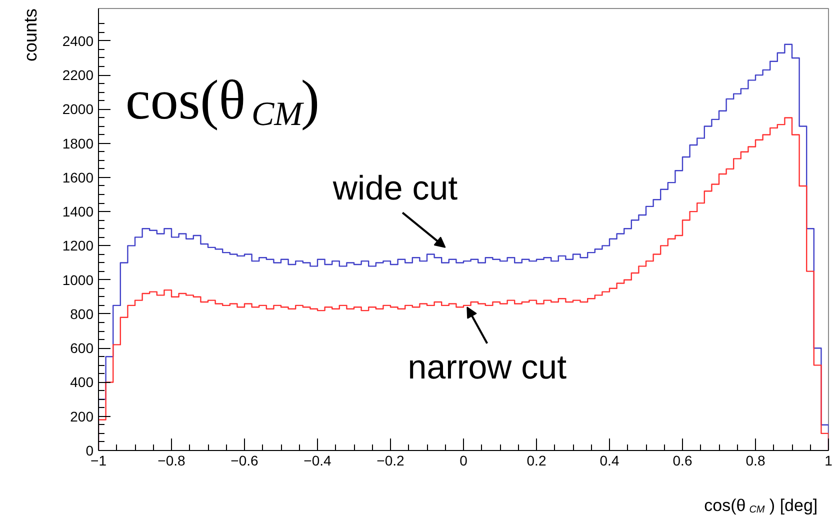 This screenshot has height=517, width=836. What do you see at coordinates (610, 460) in the screenshot?
I see `x-tick-label: 0.4` at bounding box center [610, 460].